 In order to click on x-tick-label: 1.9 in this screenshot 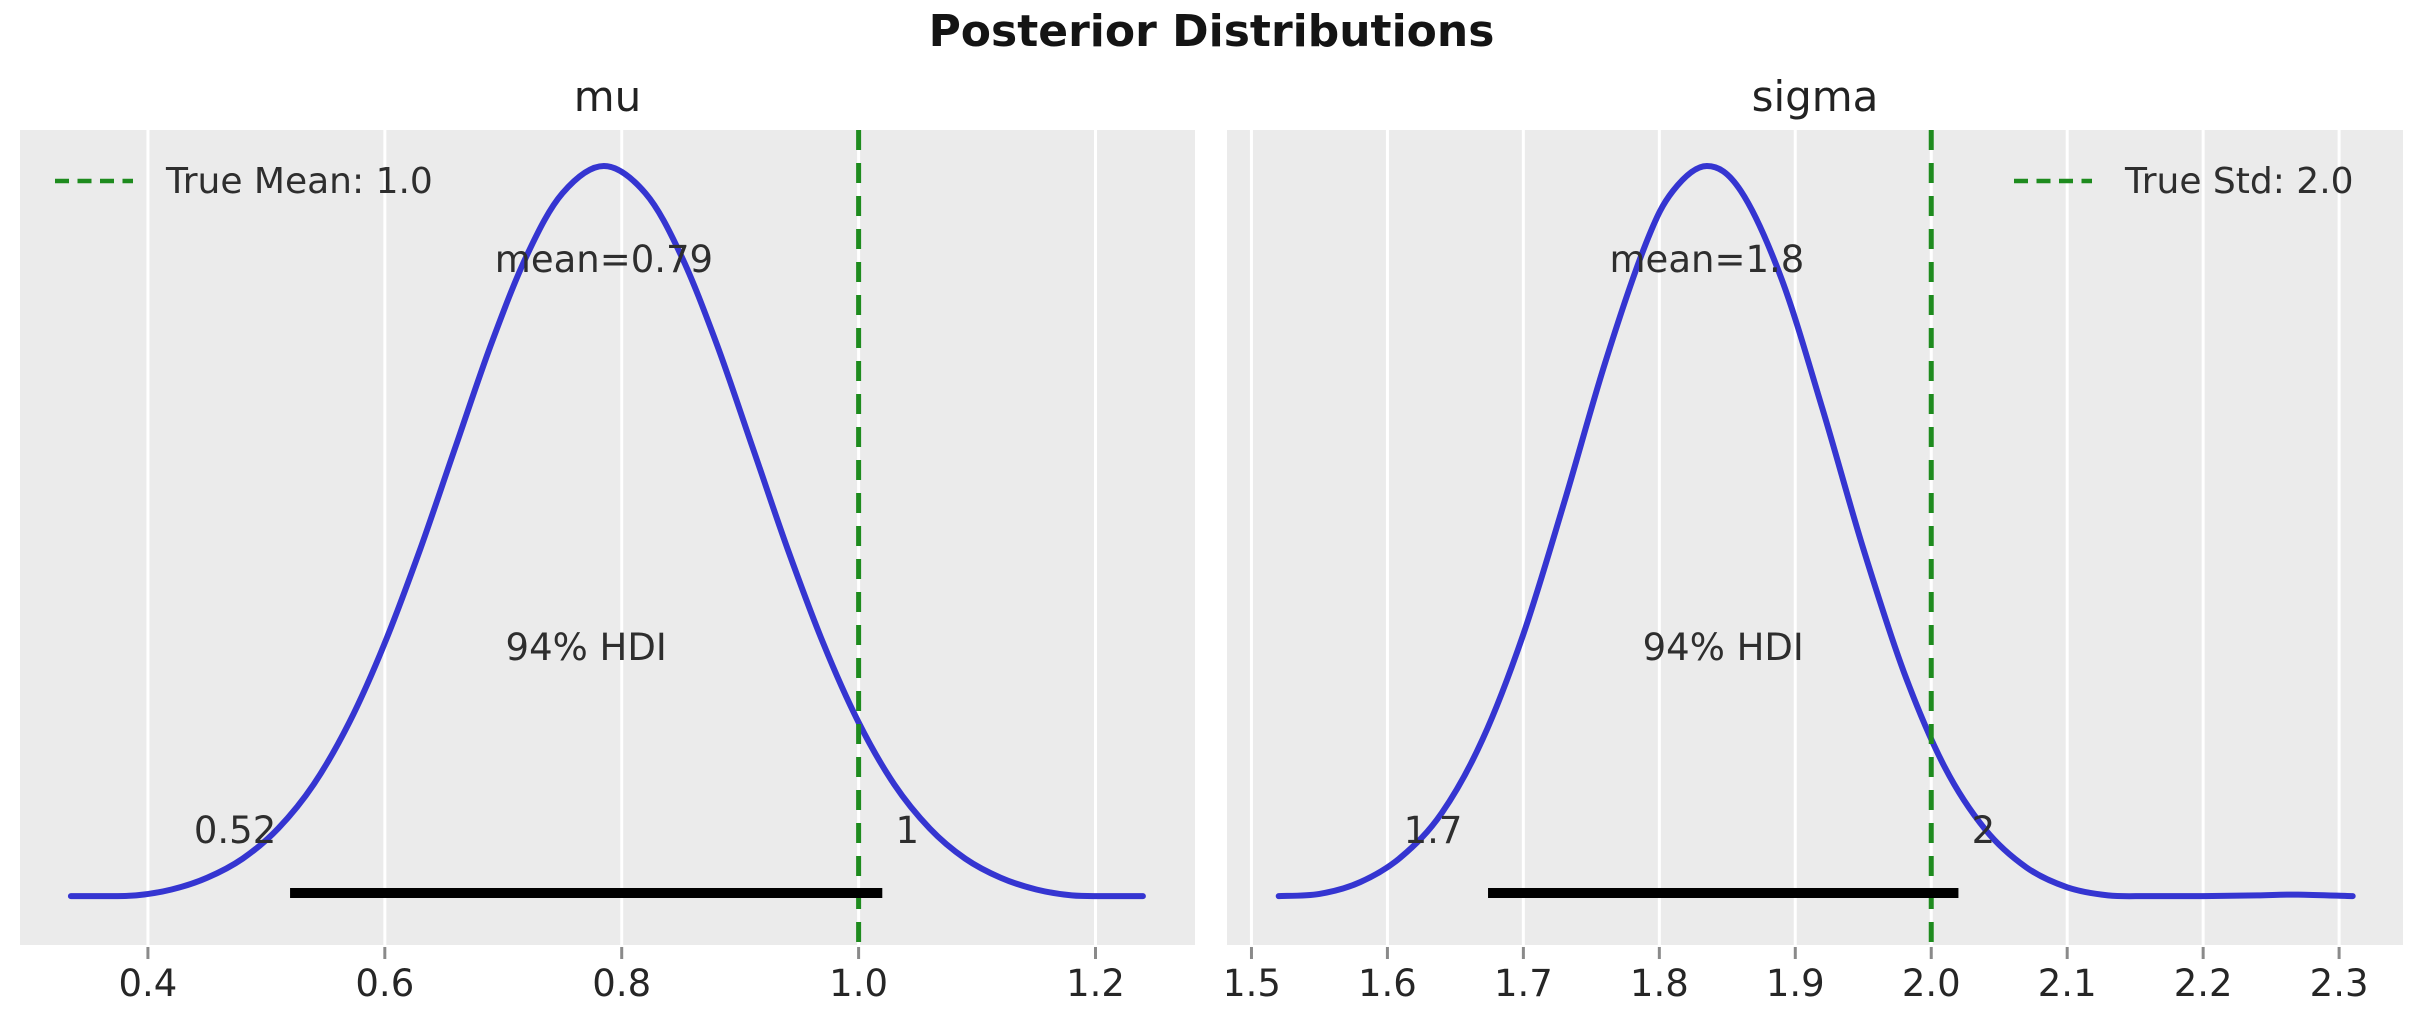, I will do `click(1795, 983)`.